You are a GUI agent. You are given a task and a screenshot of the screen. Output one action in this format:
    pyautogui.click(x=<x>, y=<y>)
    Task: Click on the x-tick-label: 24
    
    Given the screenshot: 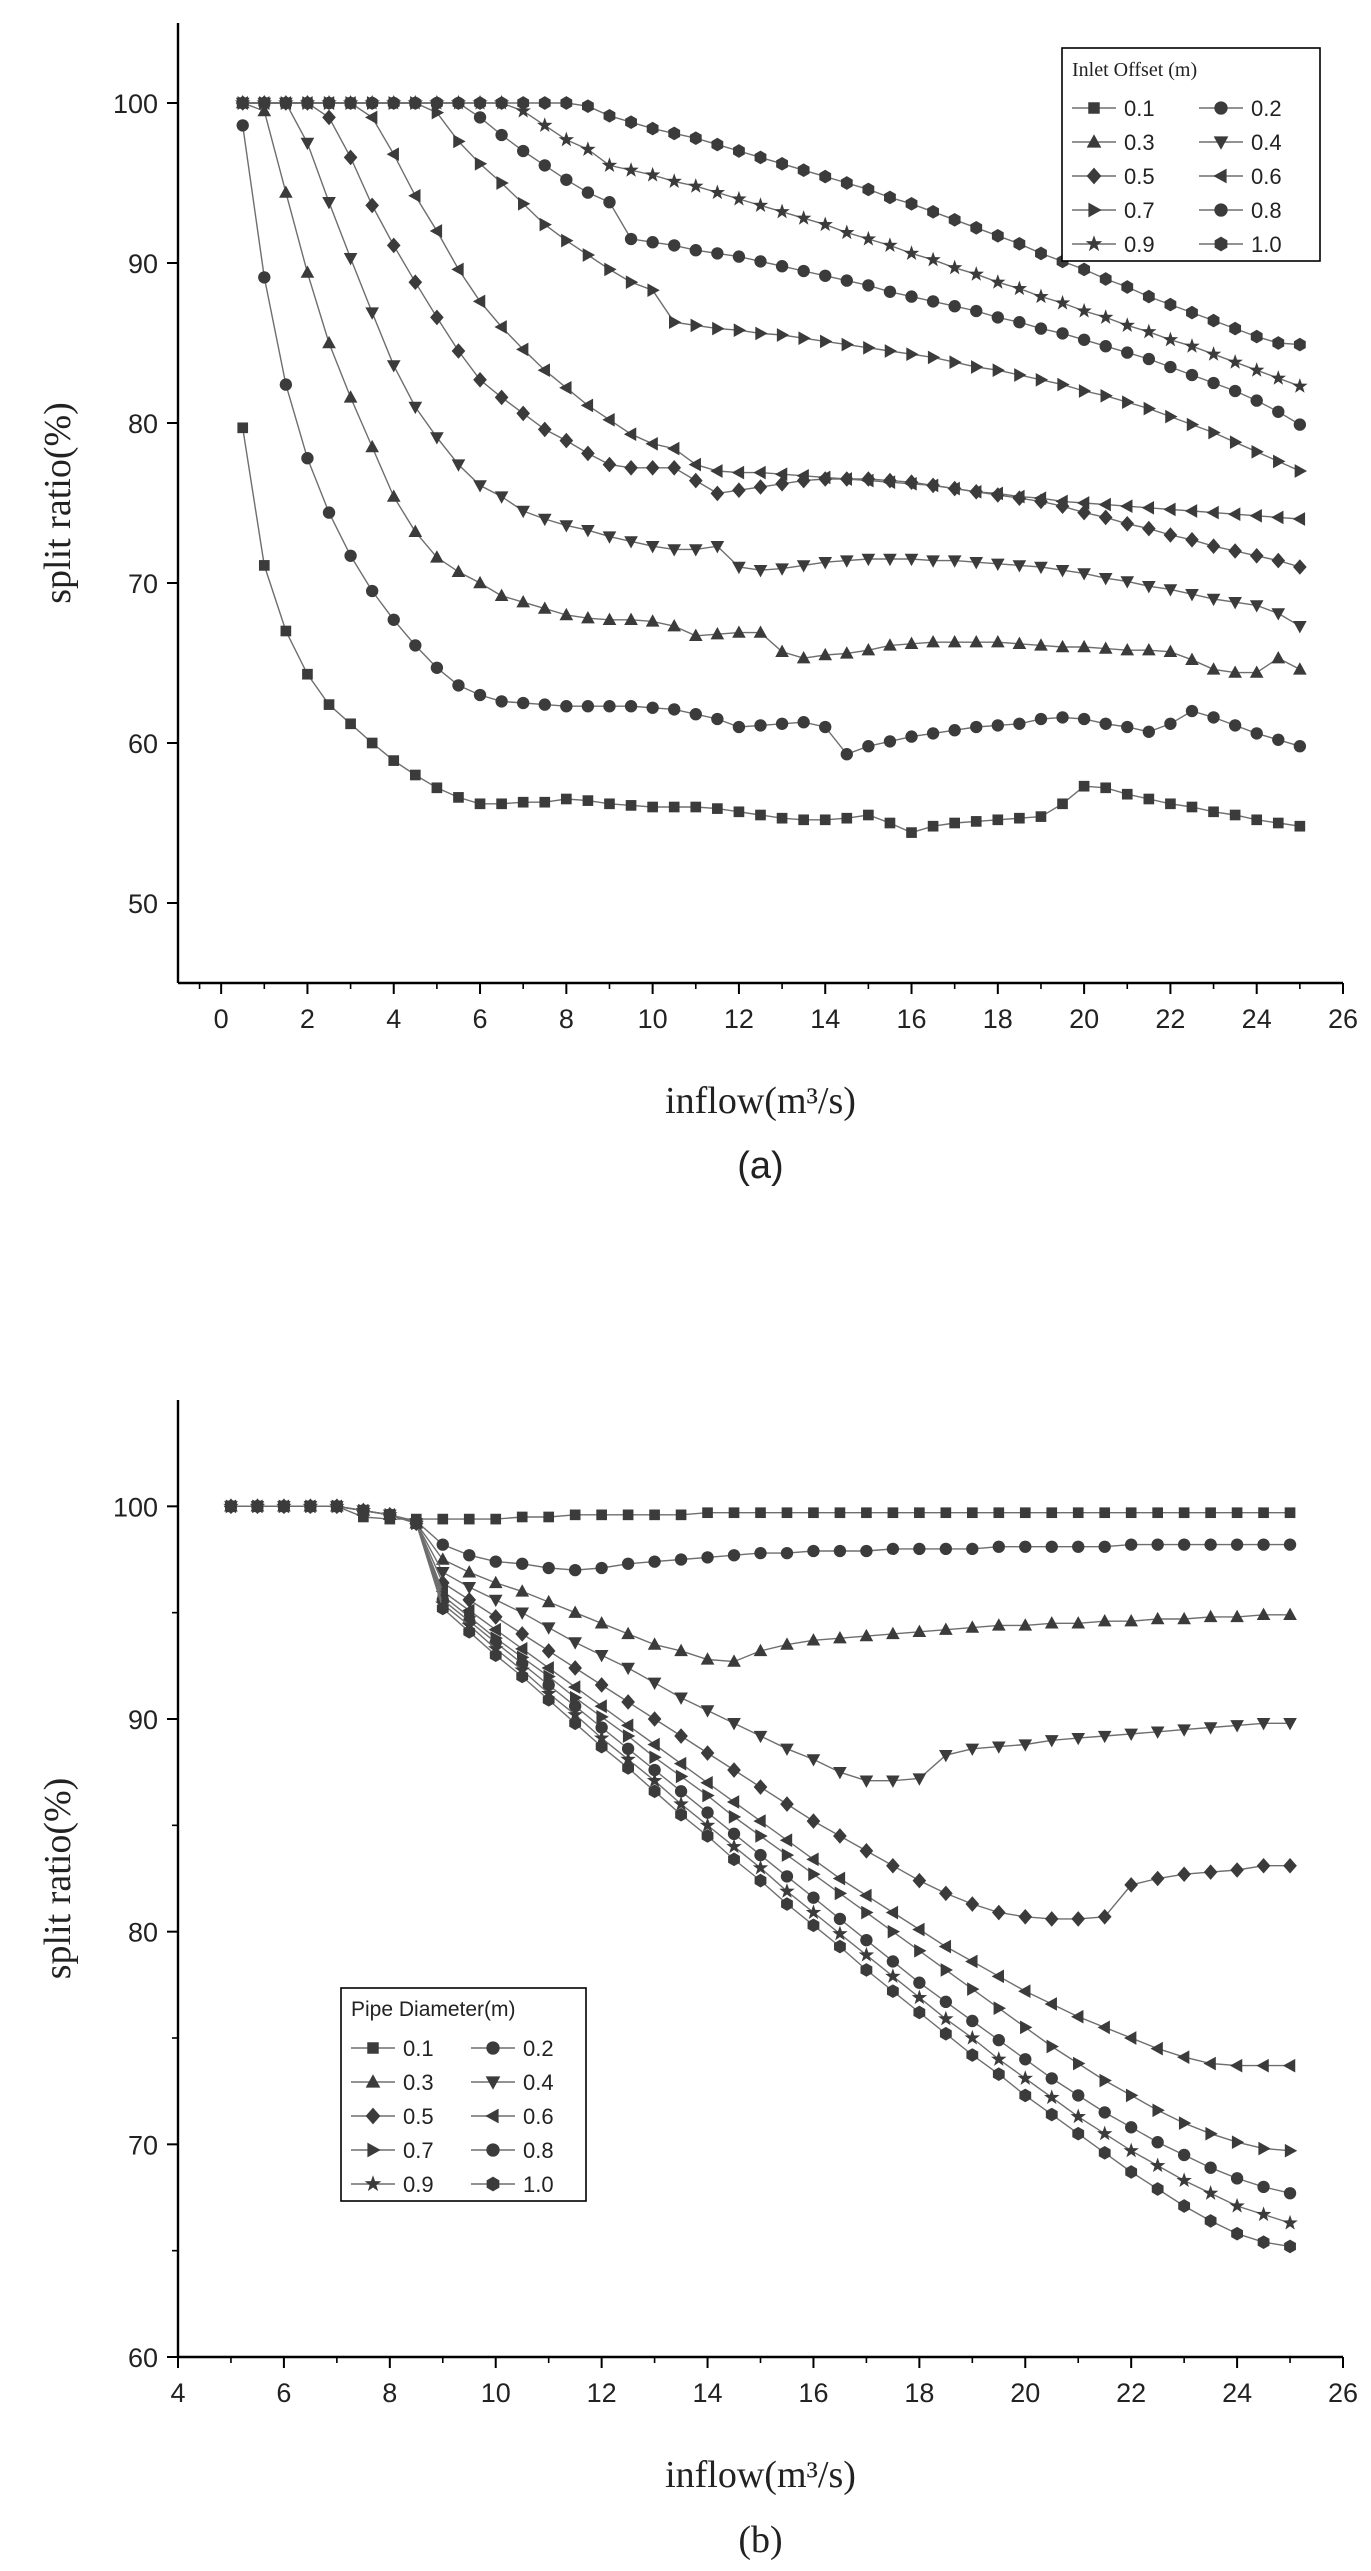 What is the action you would take?
    pyautogui.click(x=1237, y=2393)
    